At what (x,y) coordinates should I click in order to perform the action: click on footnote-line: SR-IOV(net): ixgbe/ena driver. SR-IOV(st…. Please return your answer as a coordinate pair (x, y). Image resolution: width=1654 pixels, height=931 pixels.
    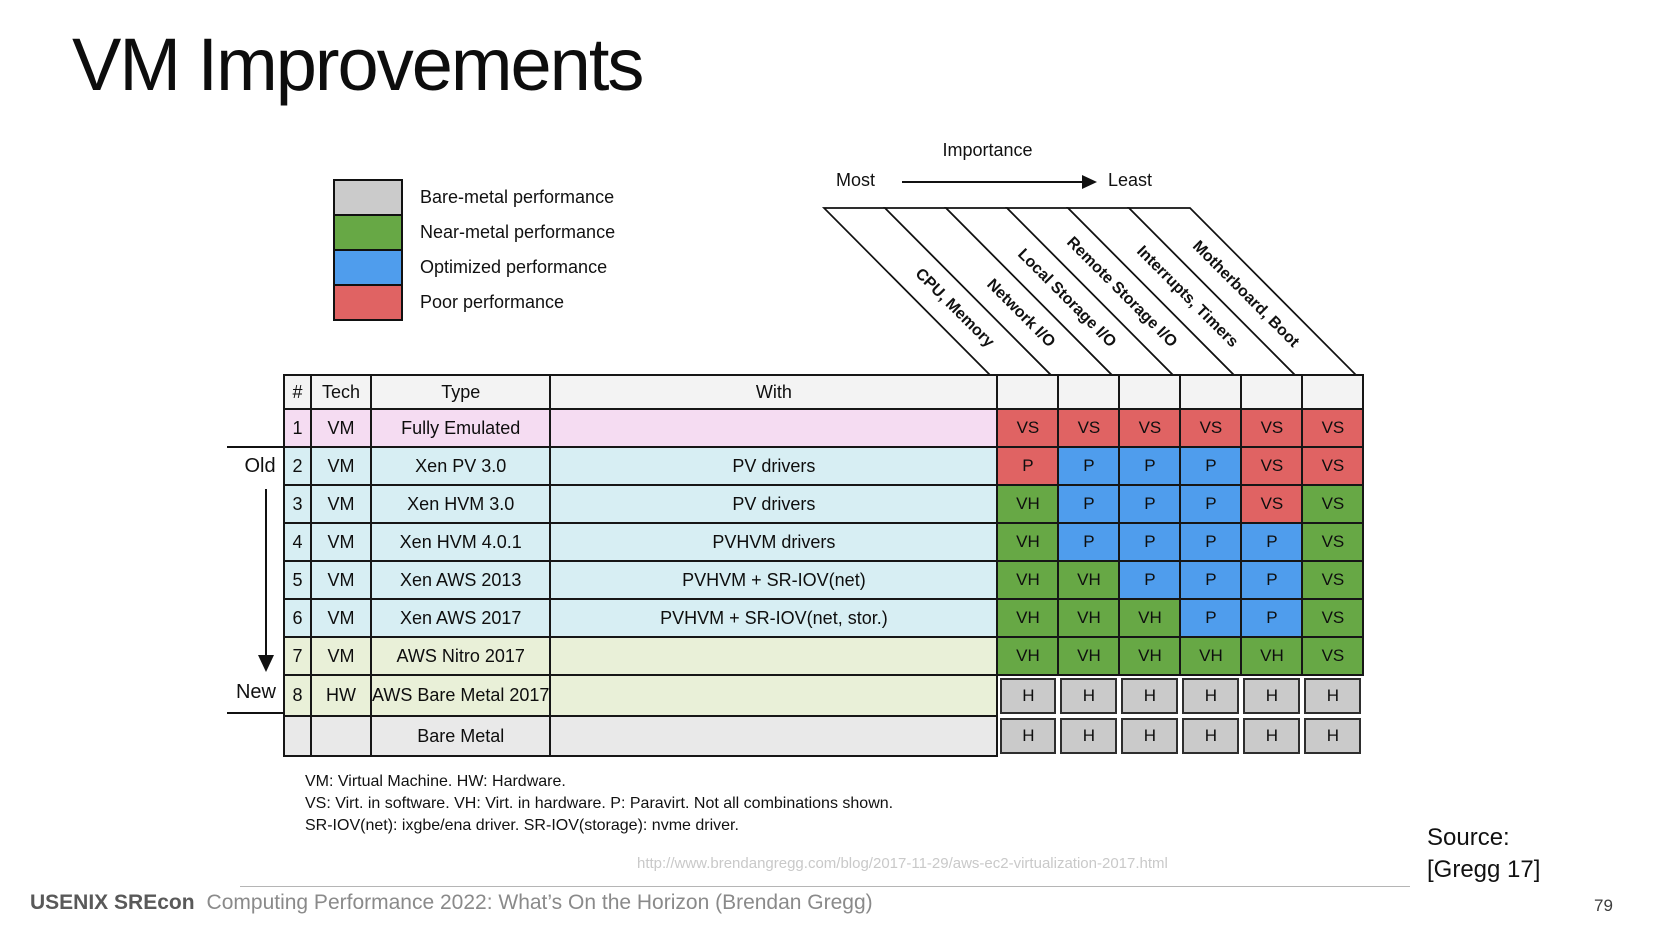
    Looking at the image, I should click on (522, 825).